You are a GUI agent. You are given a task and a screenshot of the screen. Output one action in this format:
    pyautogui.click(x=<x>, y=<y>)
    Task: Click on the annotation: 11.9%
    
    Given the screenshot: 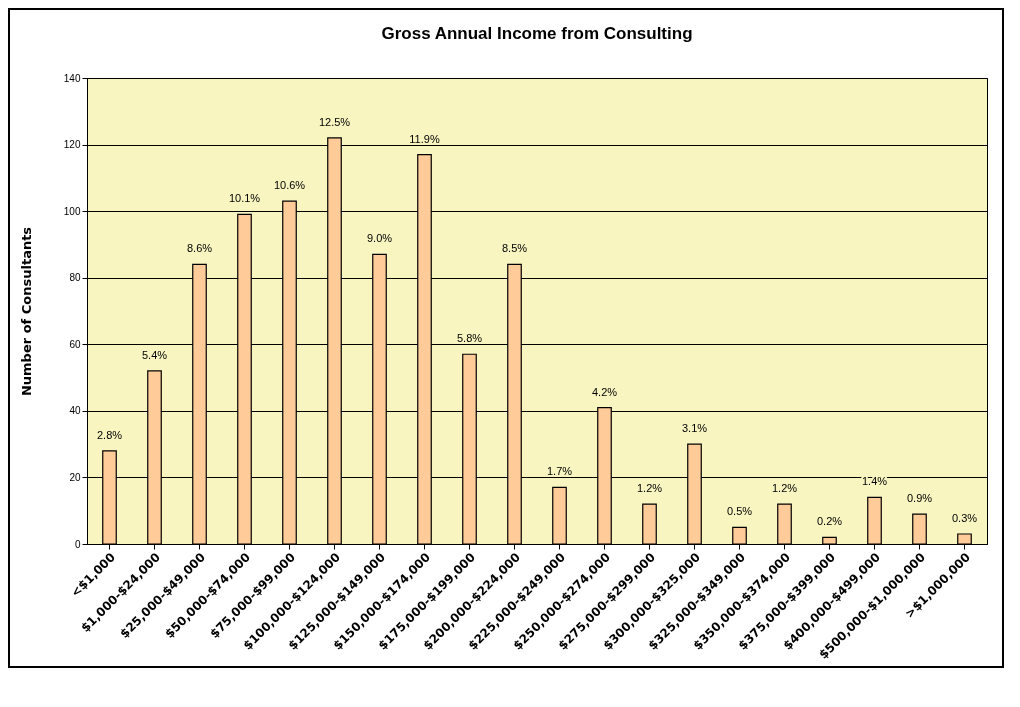 What is the action you would take?
    pyautogui.click(x=424, y=138)
    